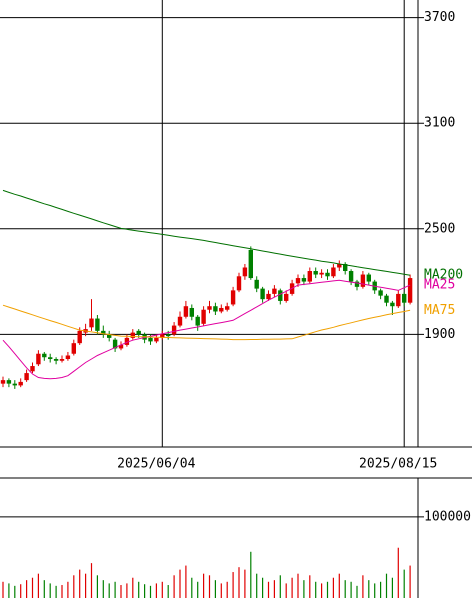 The image size is (472, 598). I want to click on x-tick-label: 2025/06/04, so click(156, 464).